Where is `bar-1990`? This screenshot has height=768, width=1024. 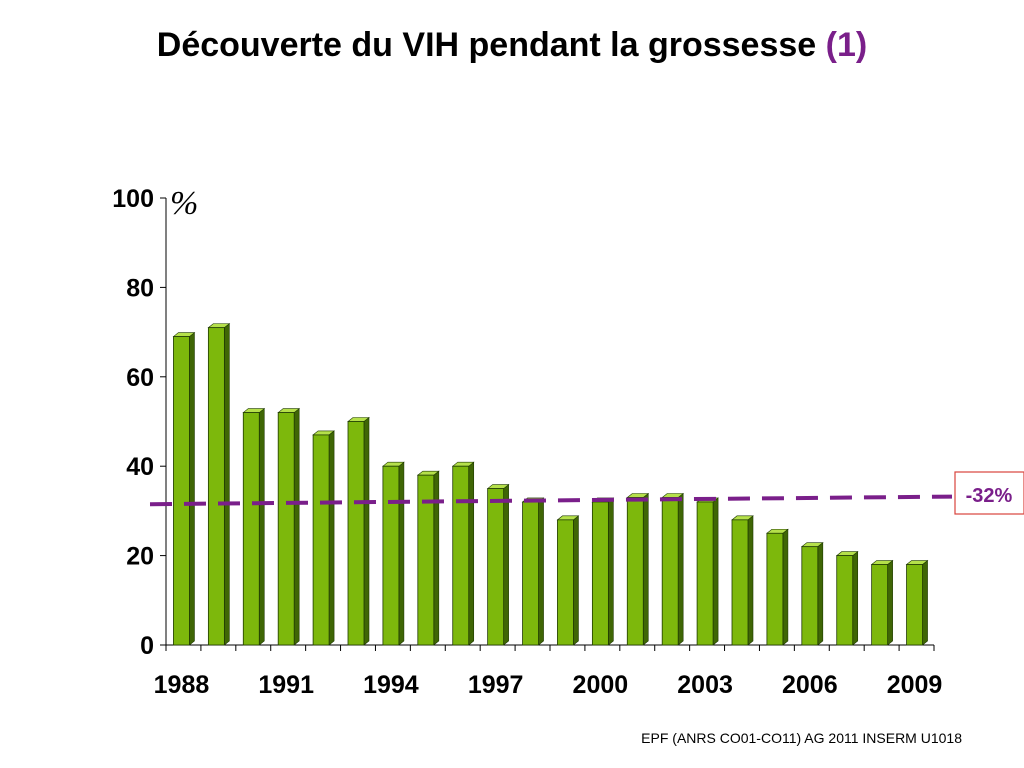 bar-1990 is located at coordinates (251, 529).